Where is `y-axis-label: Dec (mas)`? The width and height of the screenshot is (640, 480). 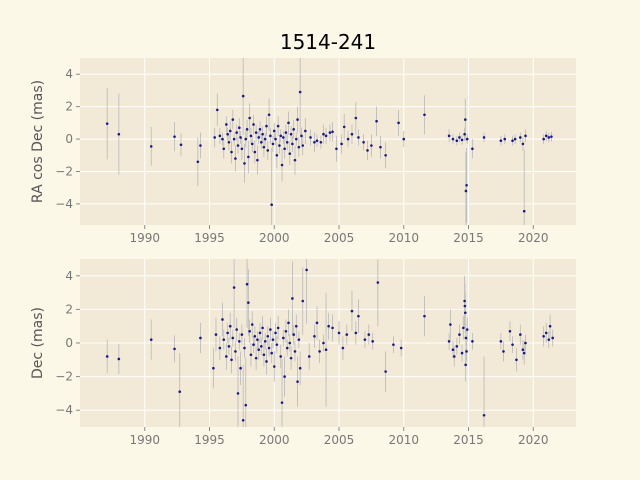 y-axis-label: Dec (mas) is located at coordinates (38, 343).